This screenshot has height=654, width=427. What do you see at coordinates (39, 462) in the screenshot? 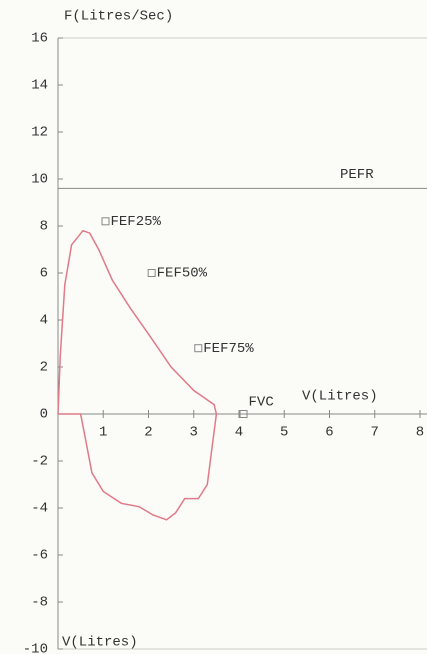
I see `y-tick-label: -2` at bounding box center [39, 462].